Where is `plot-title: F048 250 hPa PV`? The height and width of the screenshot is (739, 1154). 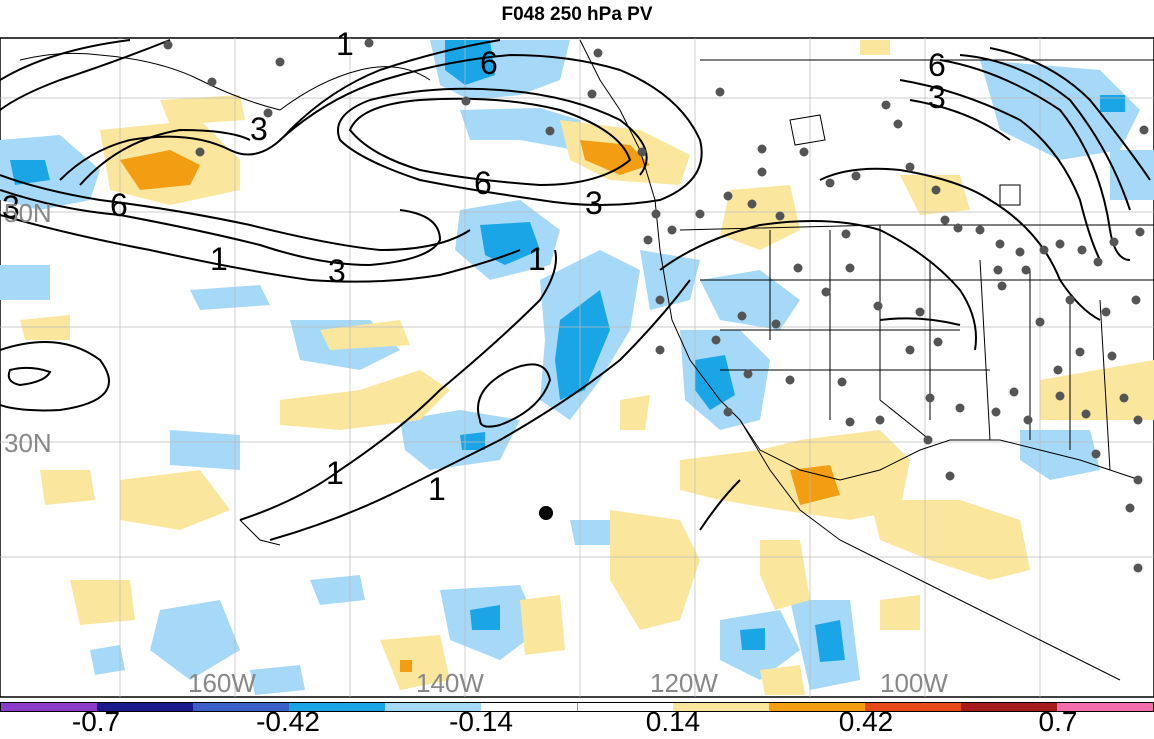 plot-title: F048 250 hPa PV is located at coordinates (577, 14).